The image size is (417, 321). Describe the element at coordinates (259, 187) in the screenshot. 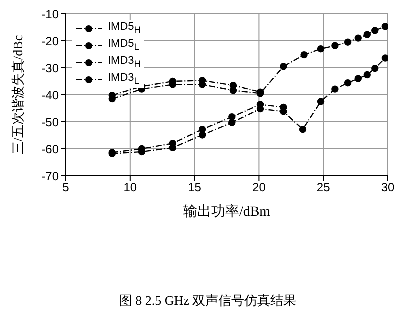

I see `x-tick-label: 20` at that location.